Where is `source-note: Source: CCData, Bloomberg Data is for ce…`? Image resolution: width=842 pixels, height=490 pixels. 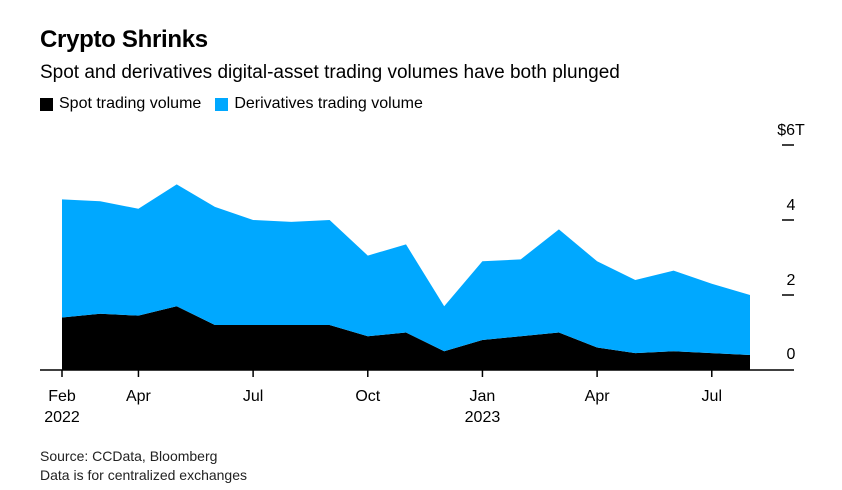
source-note: Source: CCData, Bloomberg Data is for ce… is located at coordinates (143, 466).